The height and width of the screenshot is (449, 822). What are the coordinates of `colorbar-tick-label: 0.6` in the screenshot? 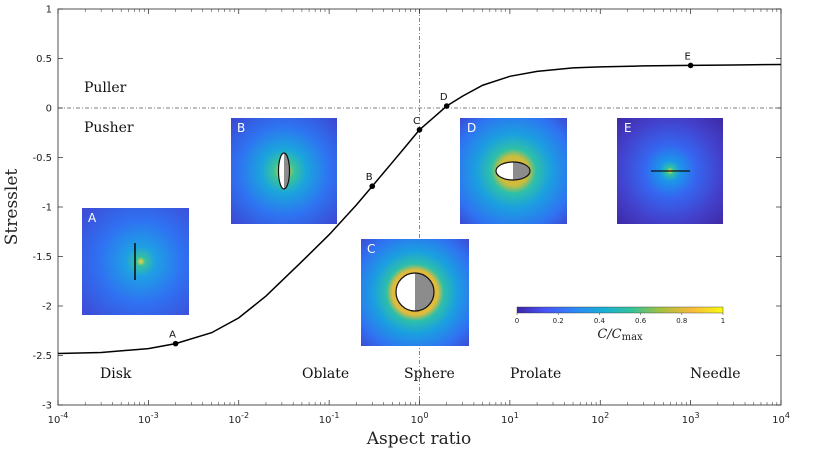 It's located at (641, 321).